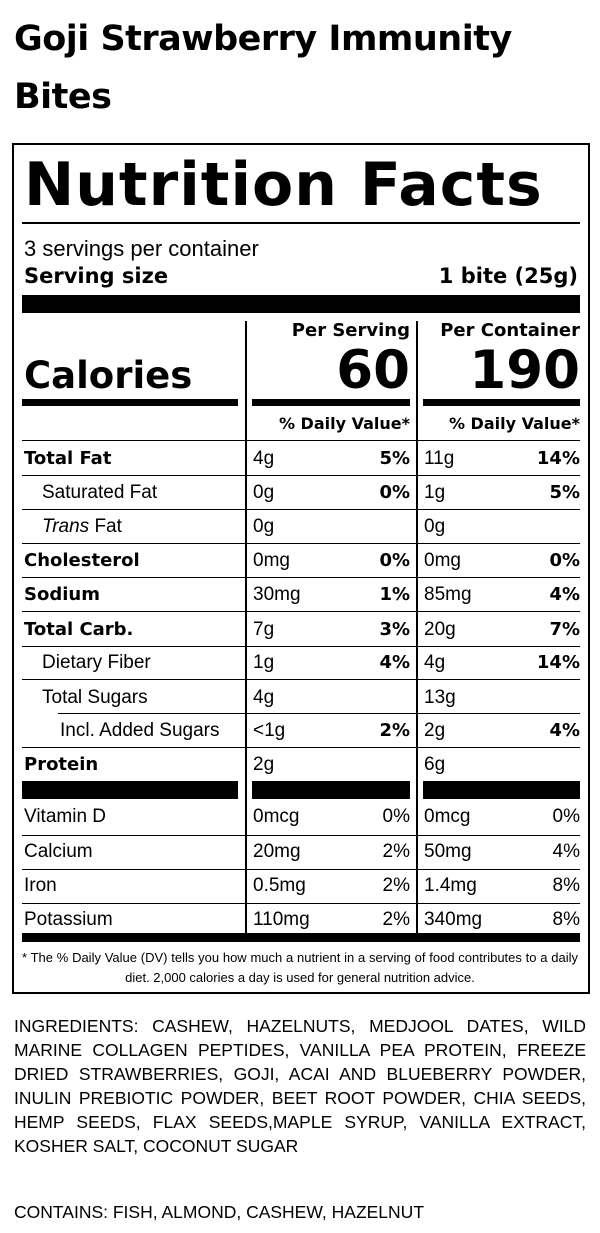 Image resolution: width=600 pixels, height=1233 pixels. Describe the element at coordinates (219, 1212) in the screenshot. I see `allergen-statement: CONTAINS: FISH, ALMOND, CASHEW, HAZELNUT` at that location.